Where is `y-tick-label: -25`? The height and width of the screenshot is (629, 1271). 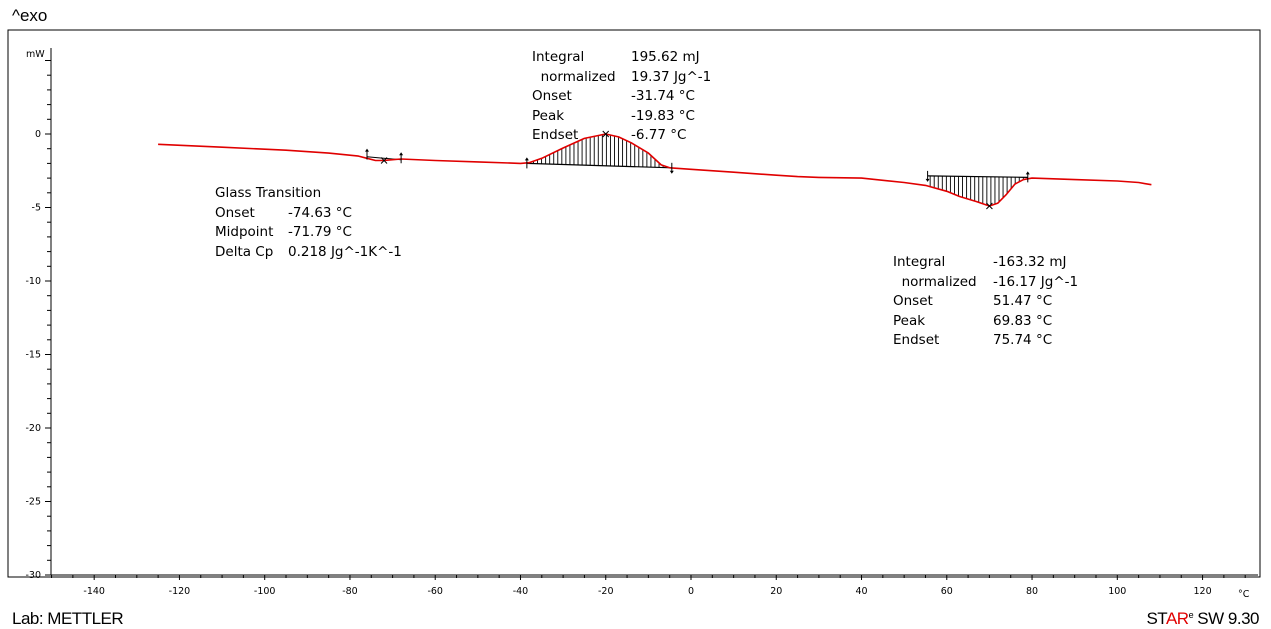
y-tick-label: -25 is located at coordinates (33, 502).